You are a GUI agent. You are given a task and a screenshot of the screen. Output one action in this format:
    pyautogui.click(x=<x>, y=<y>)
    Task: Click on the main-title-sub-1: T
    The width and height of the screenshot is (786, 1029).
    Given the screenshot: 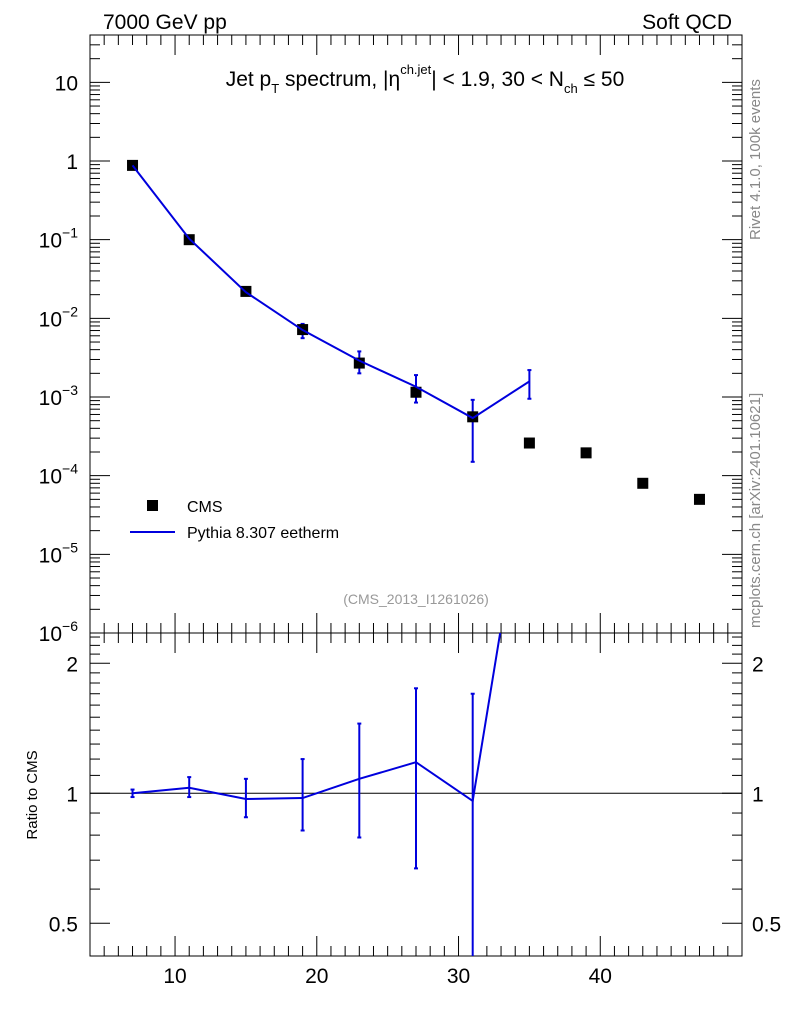 What is the action you would take?
    pyautogui.click(x=275, y=88)
    